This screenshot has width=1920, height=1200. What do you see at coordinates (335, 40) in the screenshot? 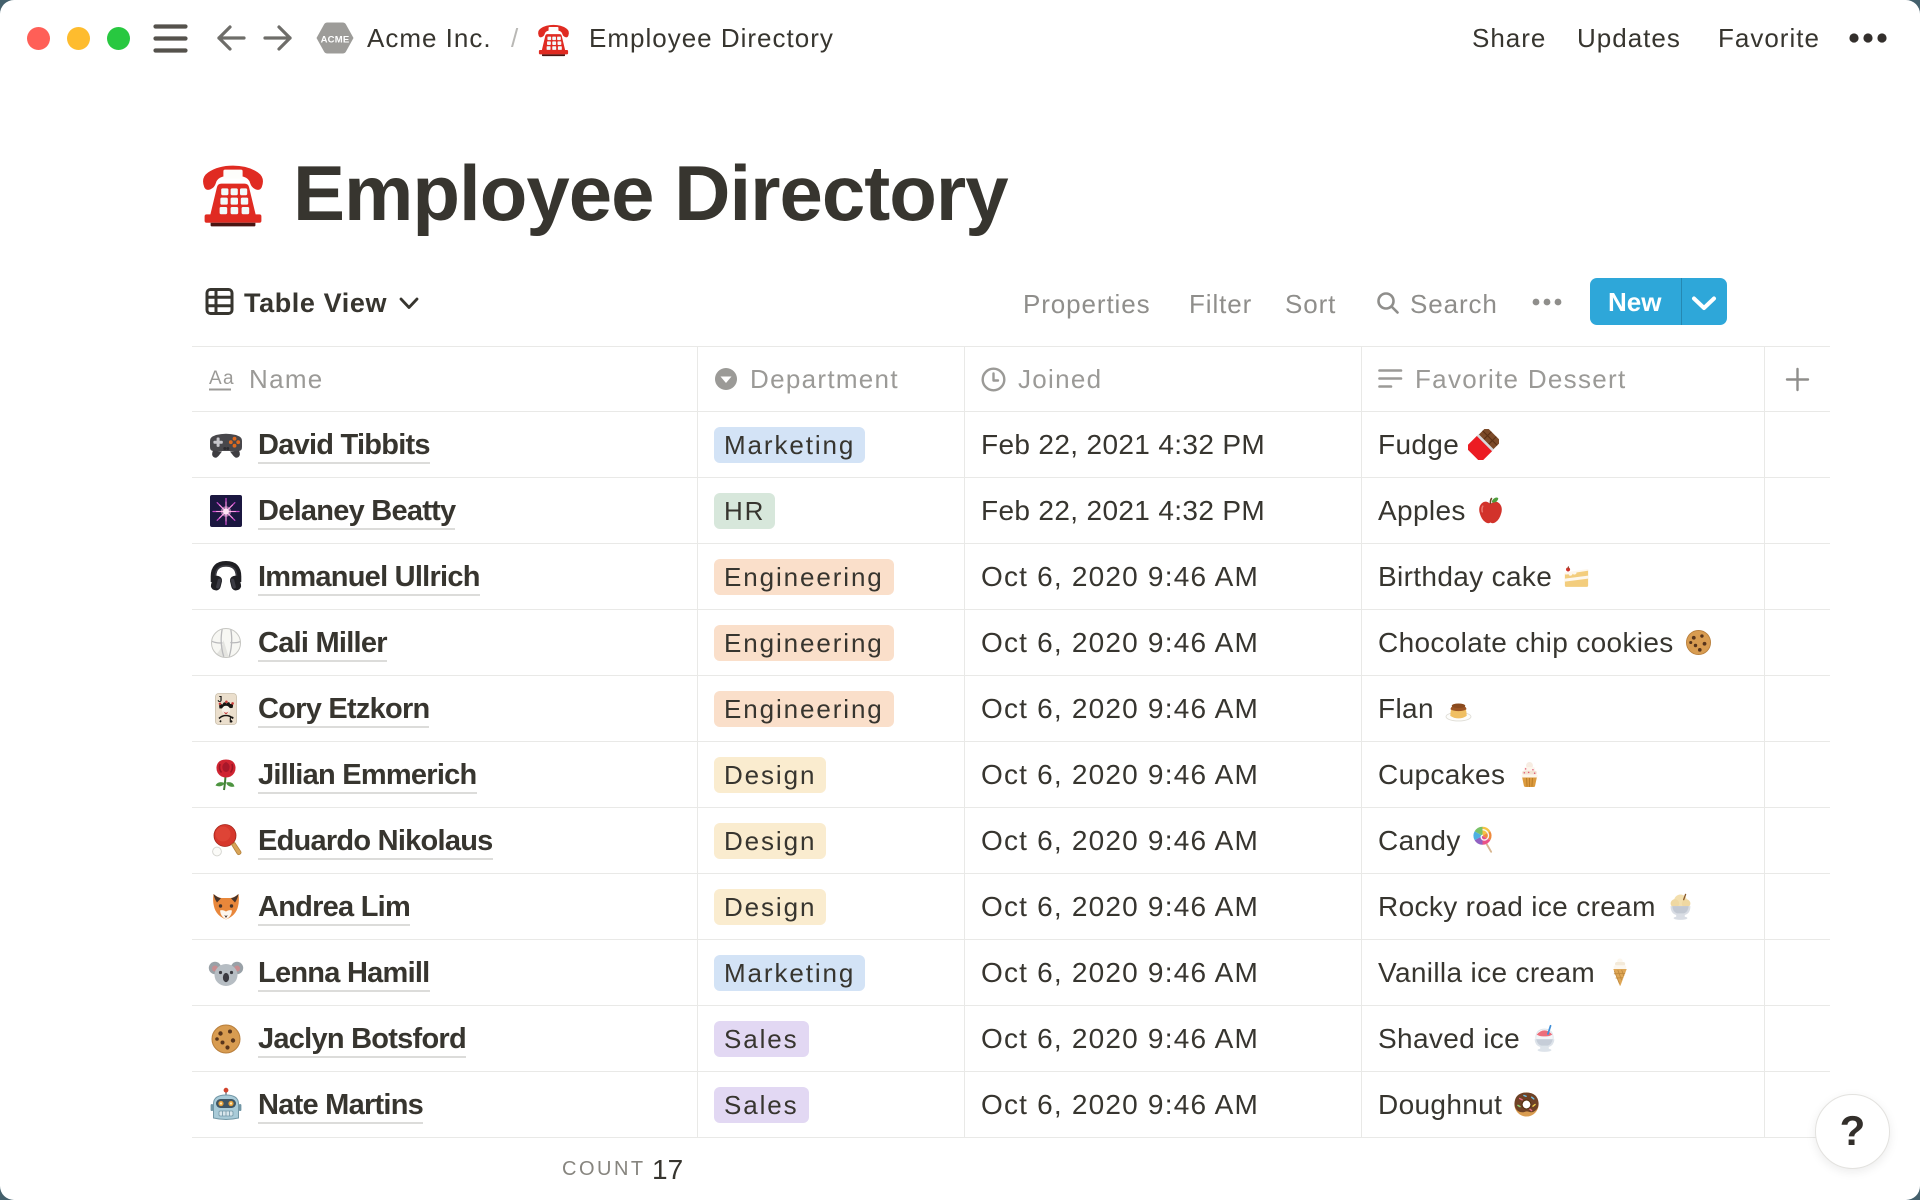
I see `svg-text: ACME` at bounding box center [335, 40].